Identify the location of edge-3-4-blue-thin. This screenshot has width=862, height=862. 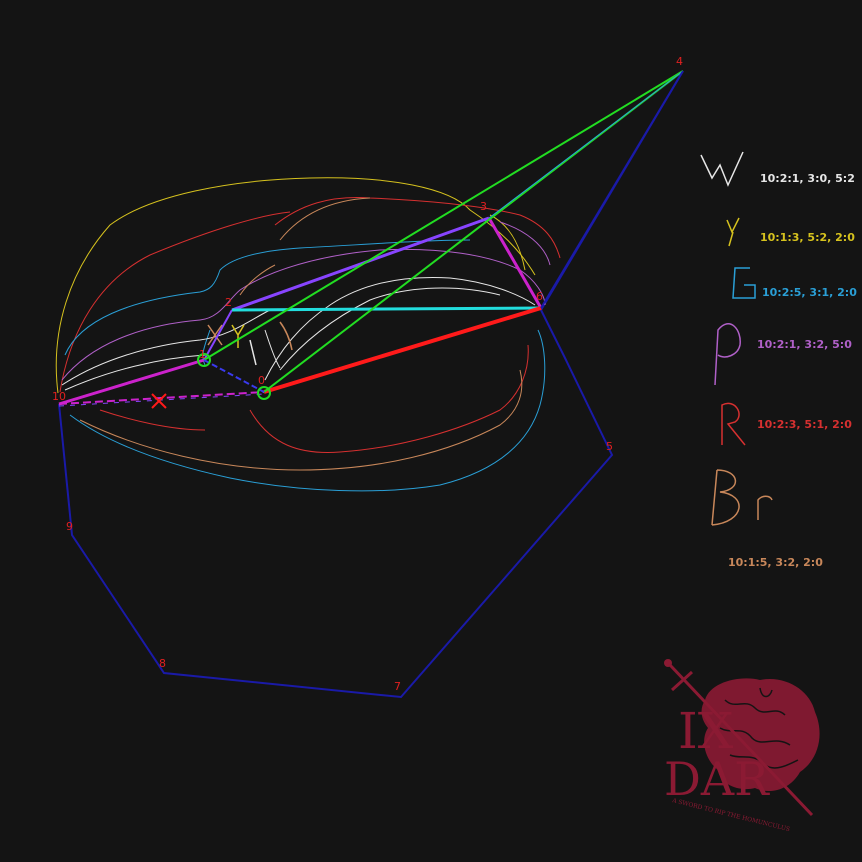
(586, 144).